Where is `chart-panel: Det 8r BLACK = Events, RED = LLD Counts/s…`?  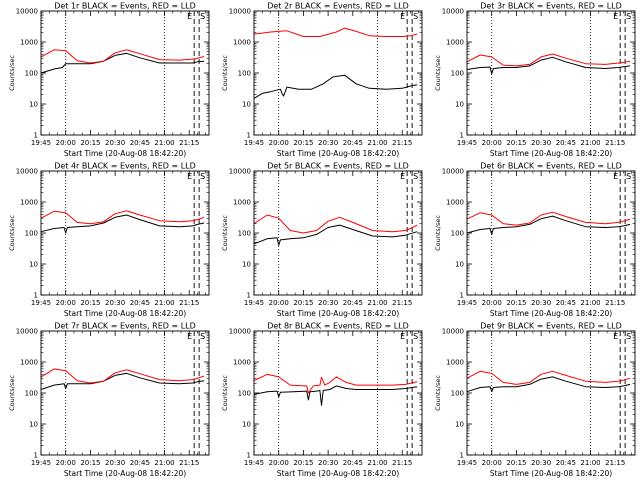
chart-panel: Det 8r BLACK = Events, RED = LLD Counts/s… is located at coordinates (322, 400).